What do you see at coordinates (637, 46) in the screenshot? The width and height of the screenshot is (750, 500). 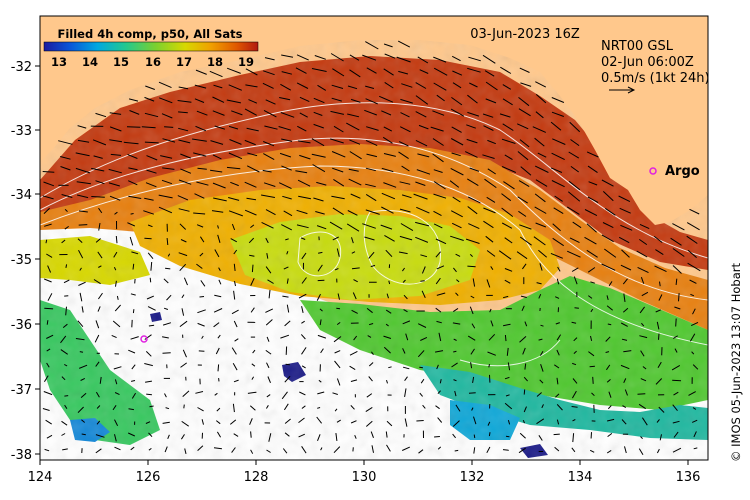 I see `current-info-line1: NRT00 GSL` at bounding box center [637, 46].